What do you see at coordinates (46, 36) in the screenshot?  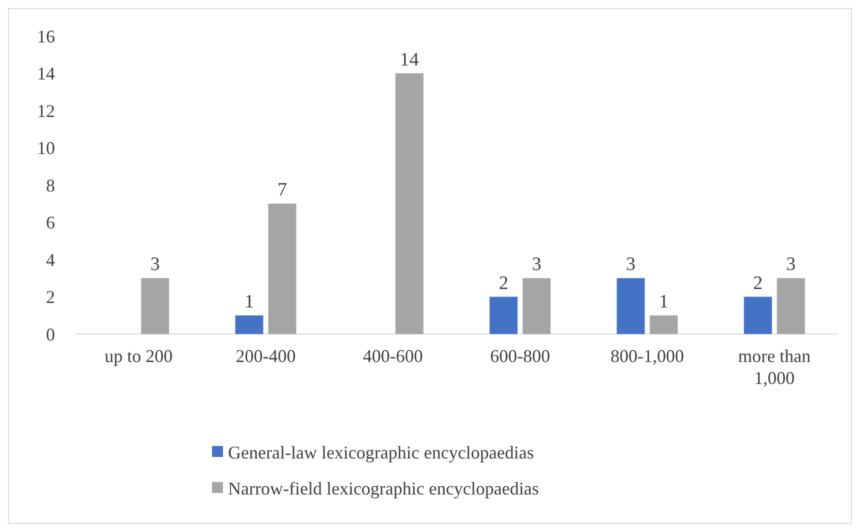 I see `y-tick-label: 16` at bounding box center [46, 36].